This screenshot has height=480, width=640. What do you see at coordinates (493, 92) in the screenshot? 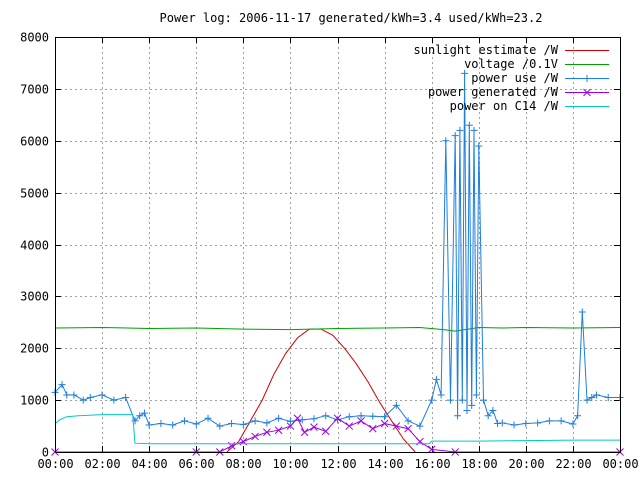
I see `legend-label: power generated /W` at bounding box center [493, 92].